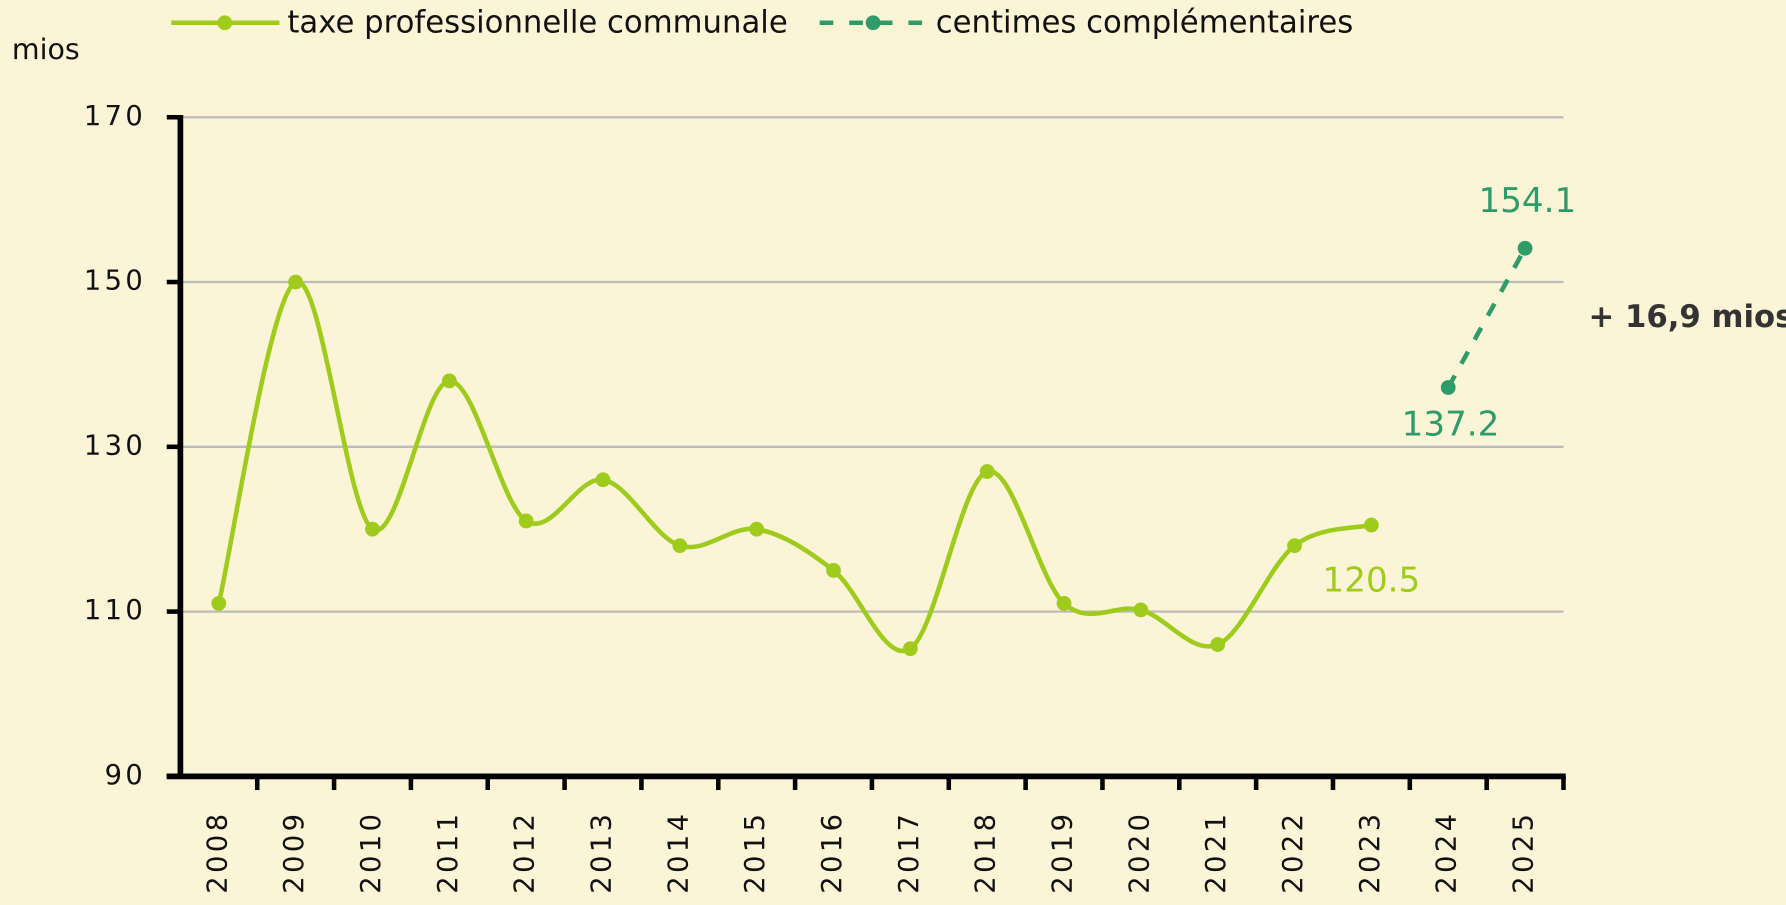 The image size is (1786, 905). What do you see at coordinates (1293, 852) in the screenshot?
I see `x-tick-label: 2022` at bounding box center [1293, 852].